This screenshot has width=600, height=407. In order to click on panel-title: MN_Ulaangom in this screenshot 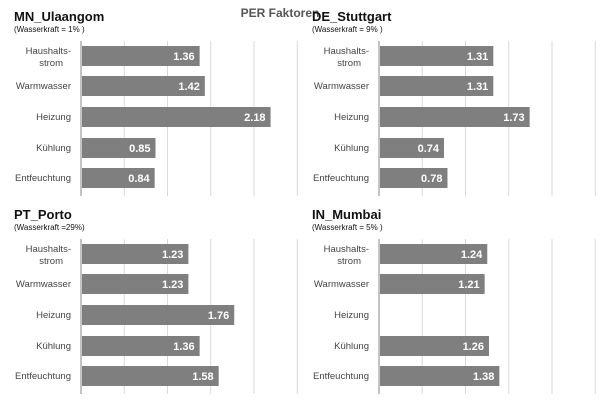, I will do `click(59, 16)`.